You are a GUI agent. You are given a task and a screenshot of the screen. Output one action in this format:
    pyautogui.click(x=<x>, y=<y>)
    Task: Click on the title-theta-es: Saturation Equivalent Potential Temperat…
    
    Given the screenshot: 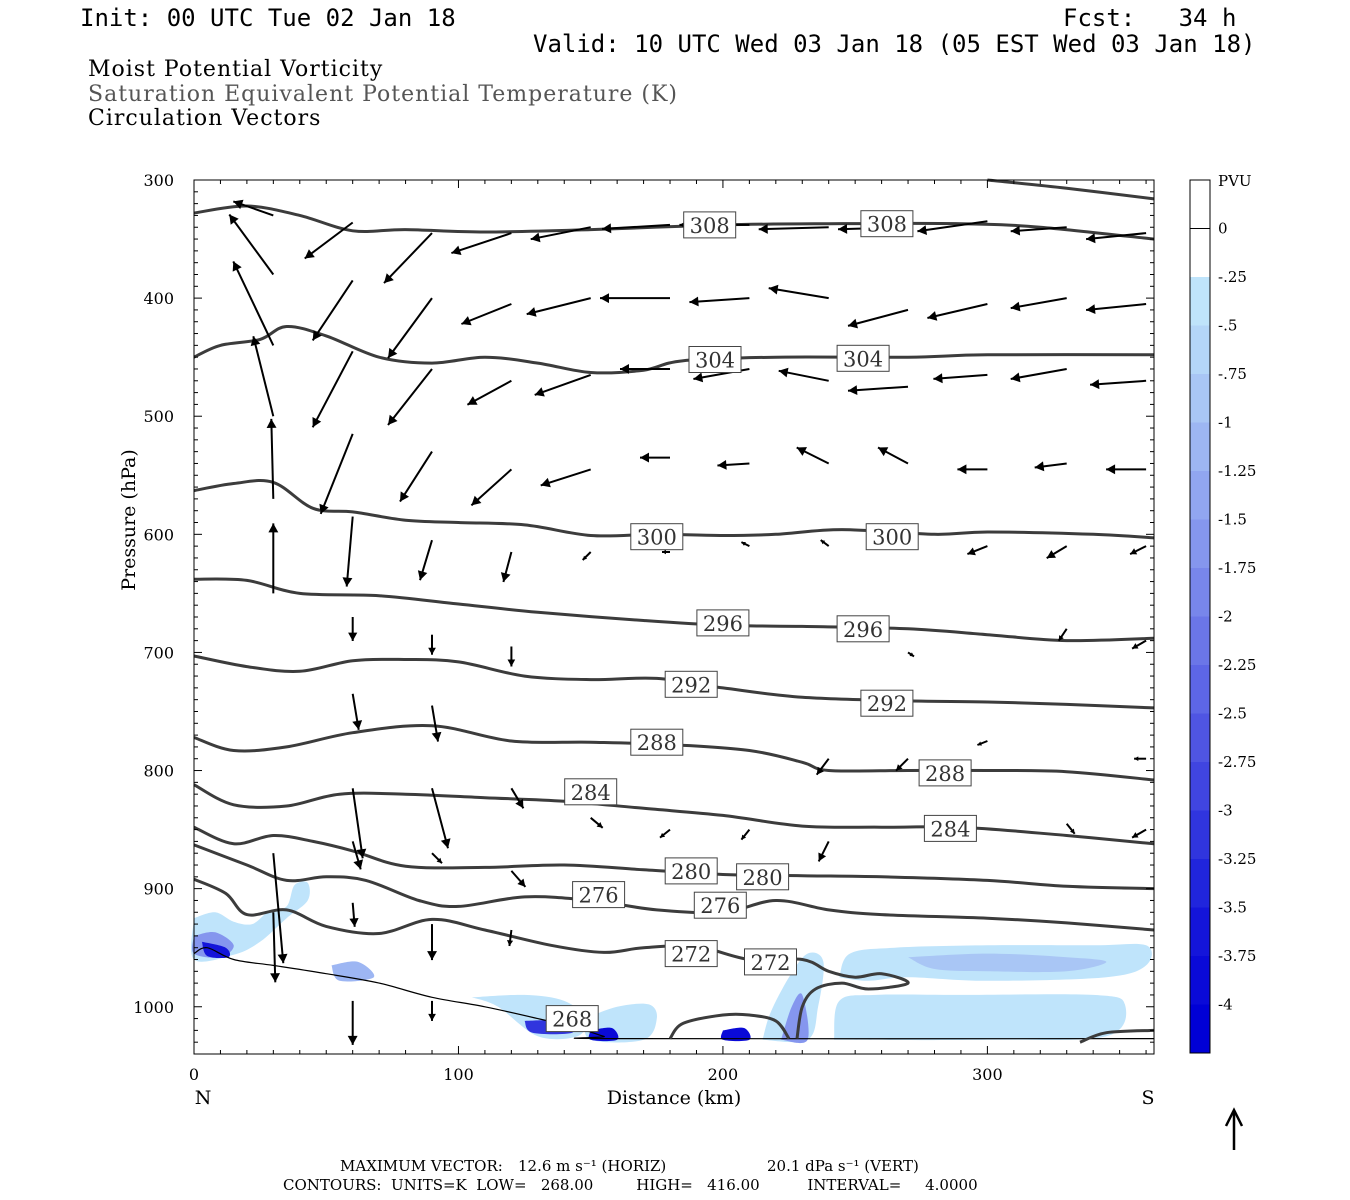 What is the action you would take?
    pyautogui.click(x=383, y=94)
    